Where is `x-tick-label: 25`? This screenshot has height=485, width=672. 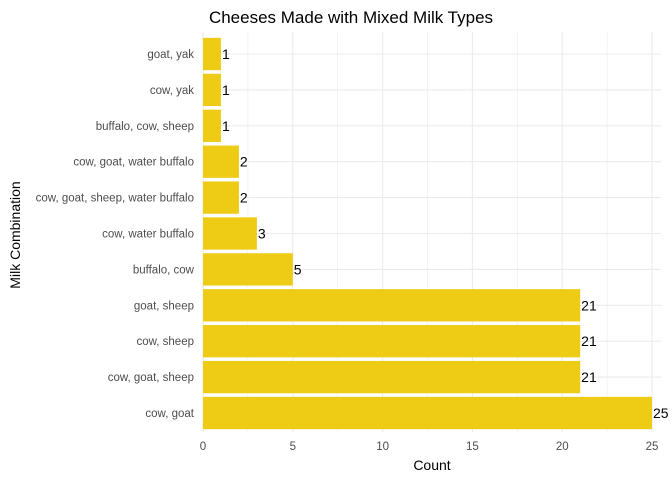 x-tick-label: 25 is located at coordinates (652, 447).